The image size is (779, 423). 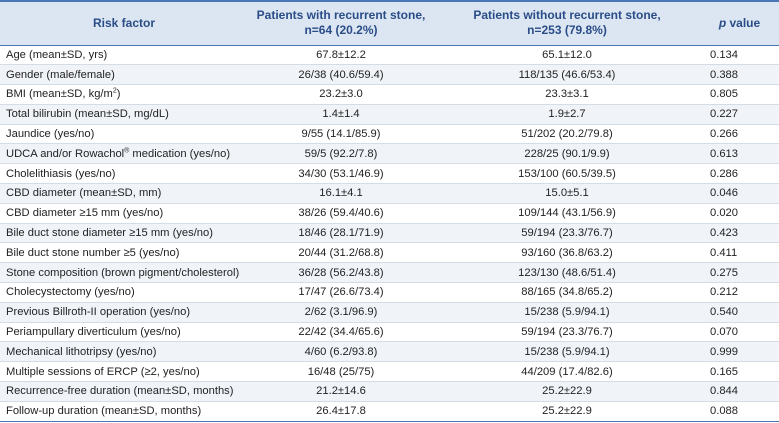 What do you see at coordinates (739, 312) in the screenshot?
I see `p-value-cell: 0.540` at bounding box center [739, 312].